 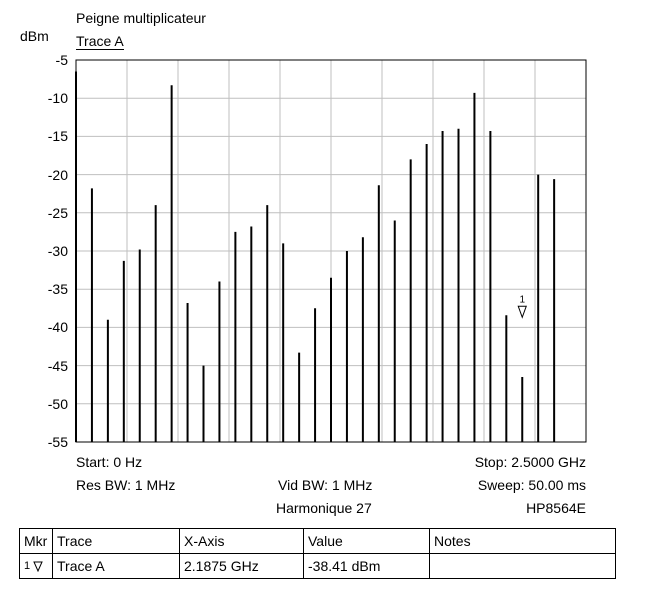 I want to click on marker-value: -38.41 dBm, so click(x=366, y=566).